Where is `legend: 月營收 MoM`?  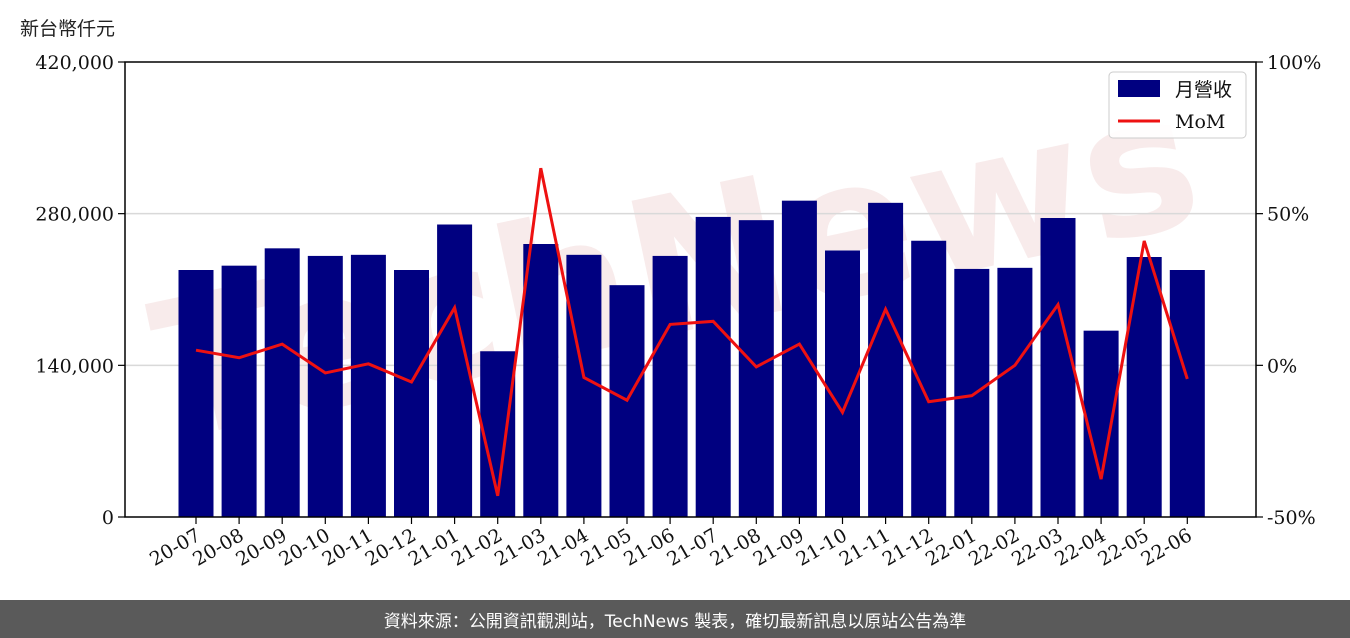
legend: 月營收 MoM is located at coordinates (1177, 105).